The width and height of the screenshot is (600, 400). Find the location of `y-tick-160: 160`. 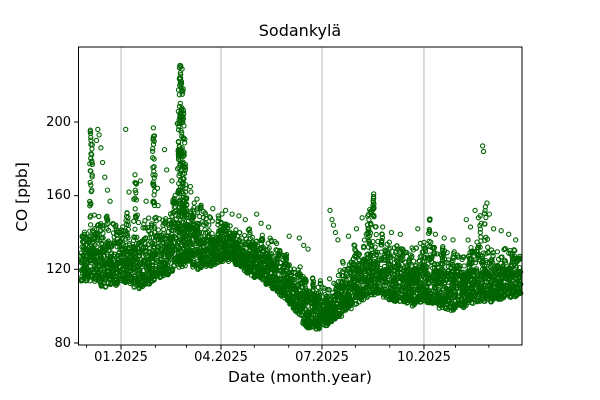

y-tick-160: 160 is located at coordinates (58, 196).